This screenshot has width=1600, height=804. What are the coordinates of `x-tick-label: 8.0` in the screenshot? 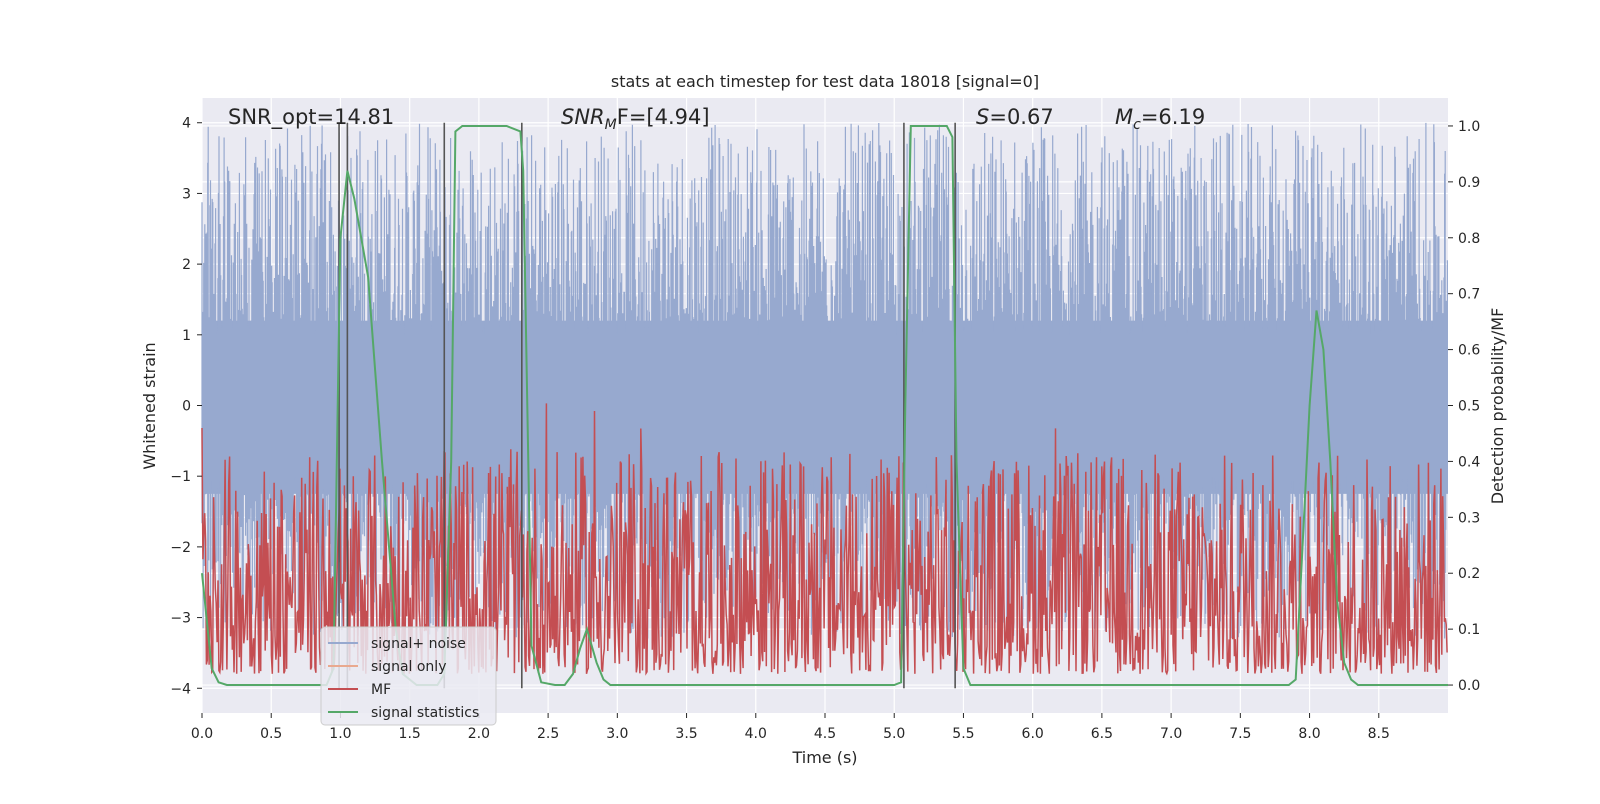 It's located at (1309, 734).